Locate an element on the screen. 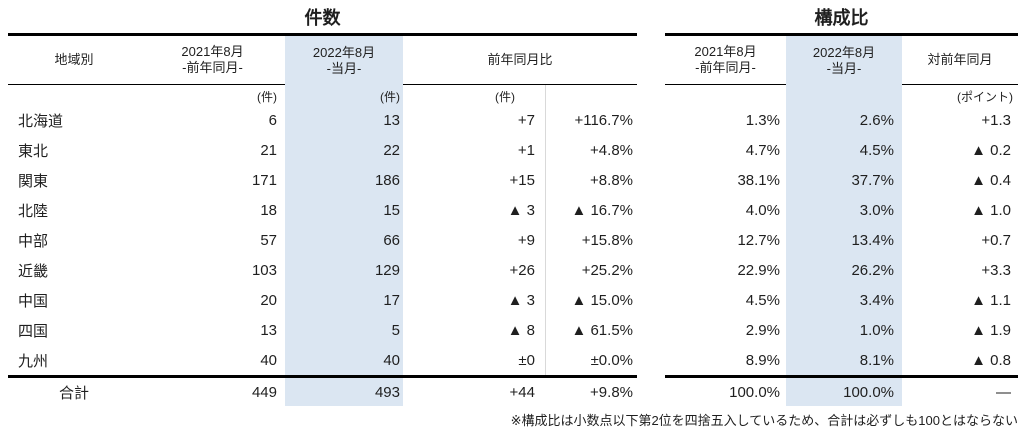  share-prev-year-value: 8.9% is located at coordinates (762, 360).